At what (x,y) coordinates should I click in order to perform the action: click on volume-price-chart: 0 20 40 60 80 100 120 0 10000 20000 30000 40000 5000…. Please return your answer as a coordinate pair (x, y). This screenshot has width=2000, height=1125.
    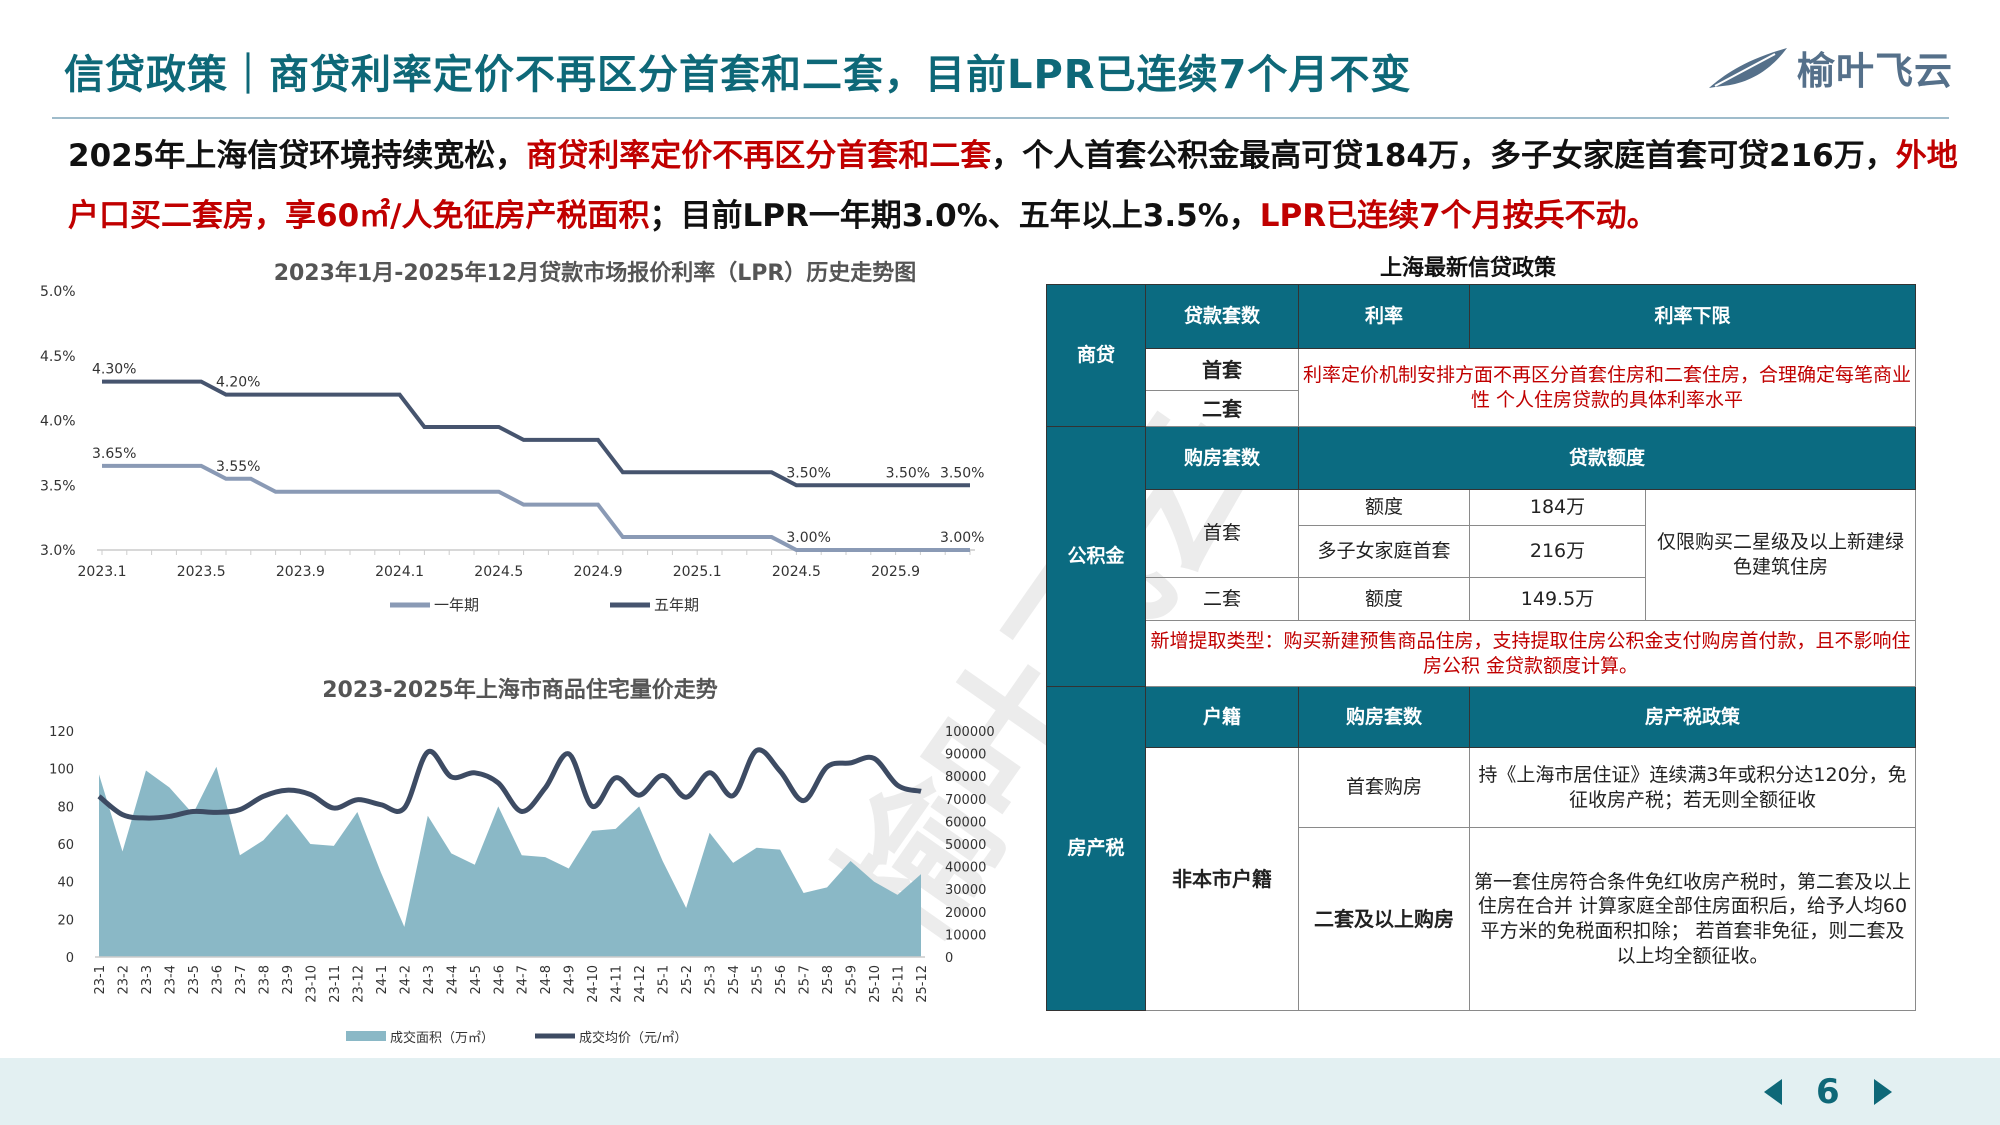
    Looking at the image, I should click on (522, 885).